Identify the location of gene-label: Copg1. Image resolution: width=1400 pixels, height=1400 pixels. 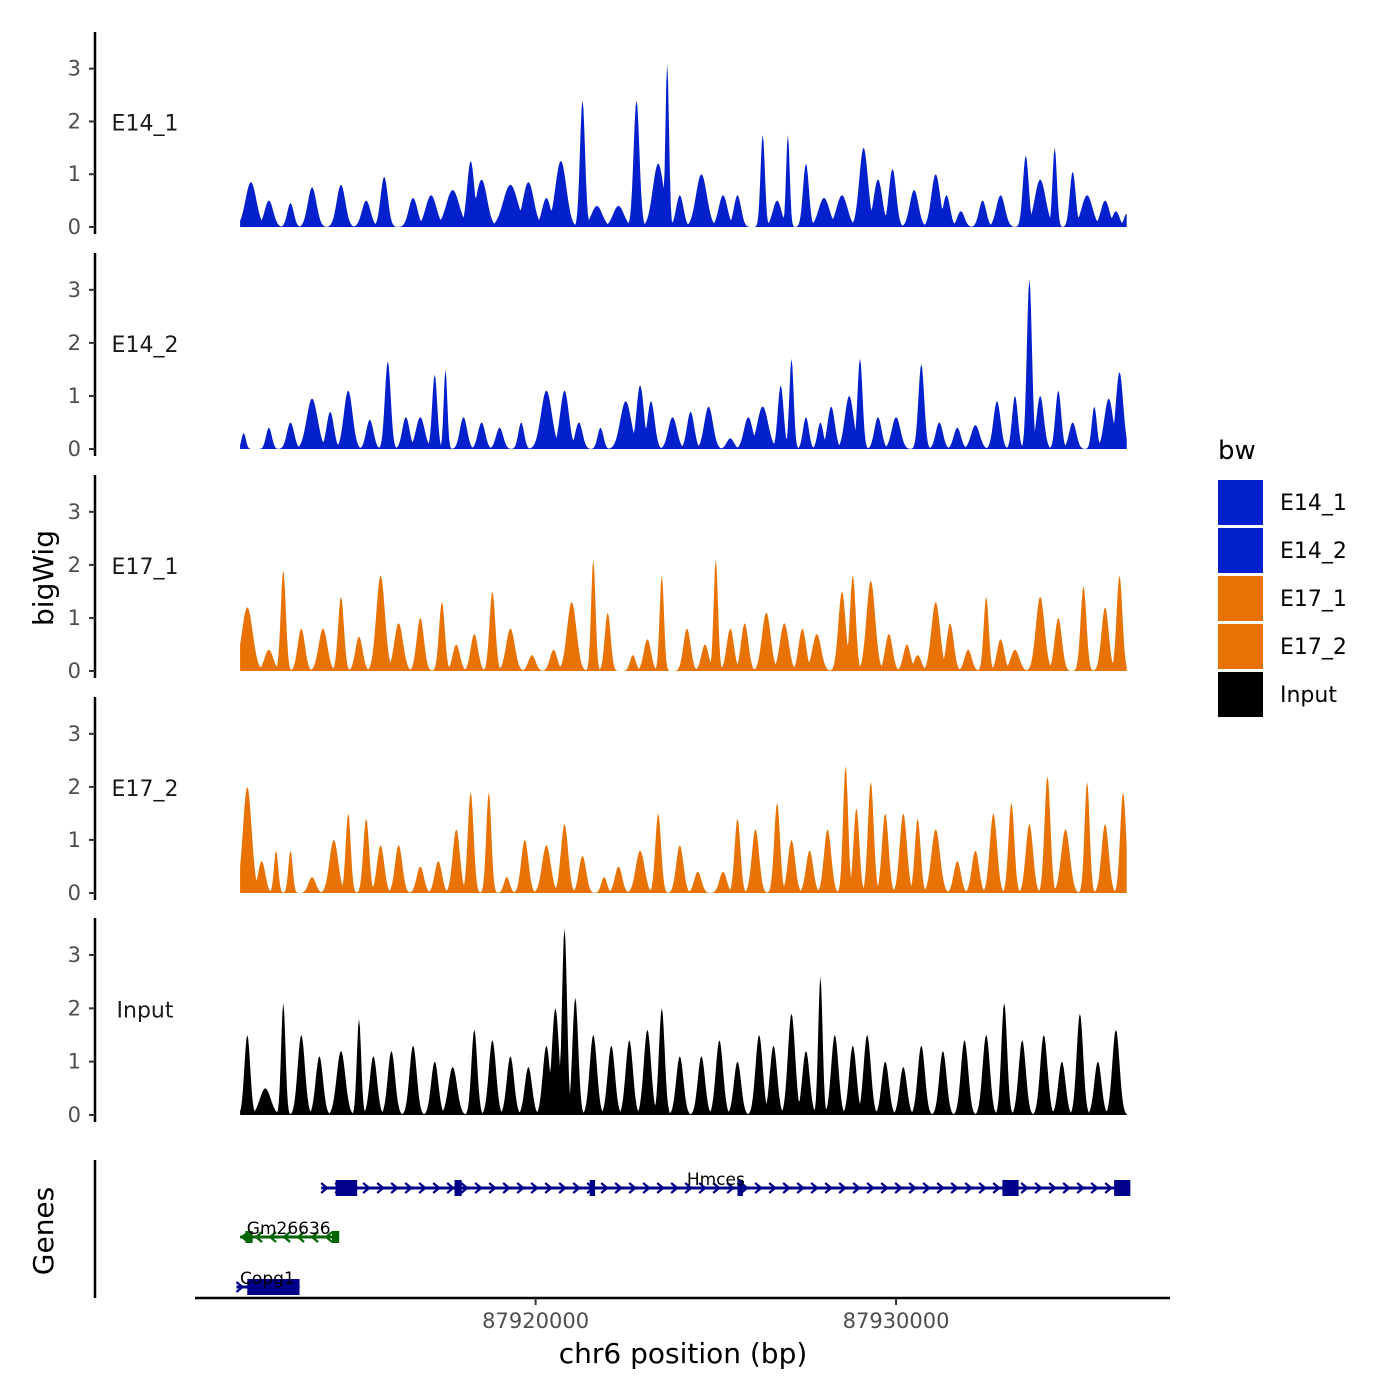
(267, 1279).